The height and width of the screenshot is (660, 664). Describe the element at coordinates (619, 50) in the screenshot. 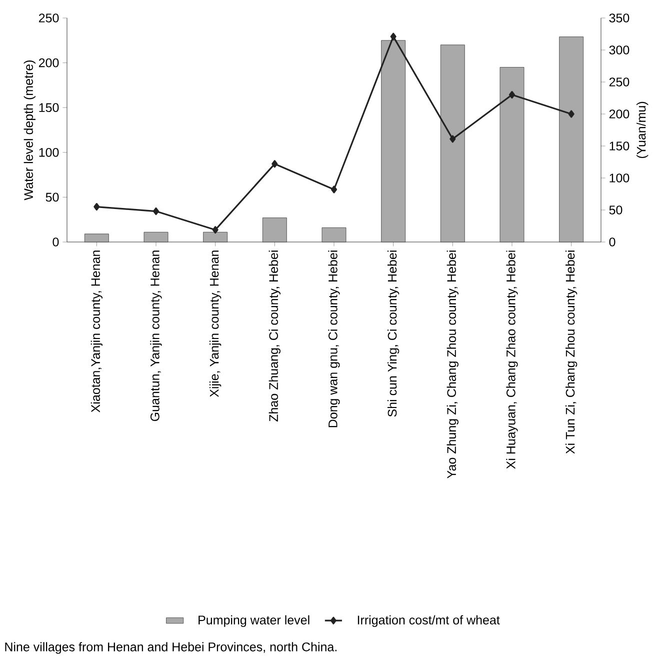

I see `y2-tick-label: 300` at that location.